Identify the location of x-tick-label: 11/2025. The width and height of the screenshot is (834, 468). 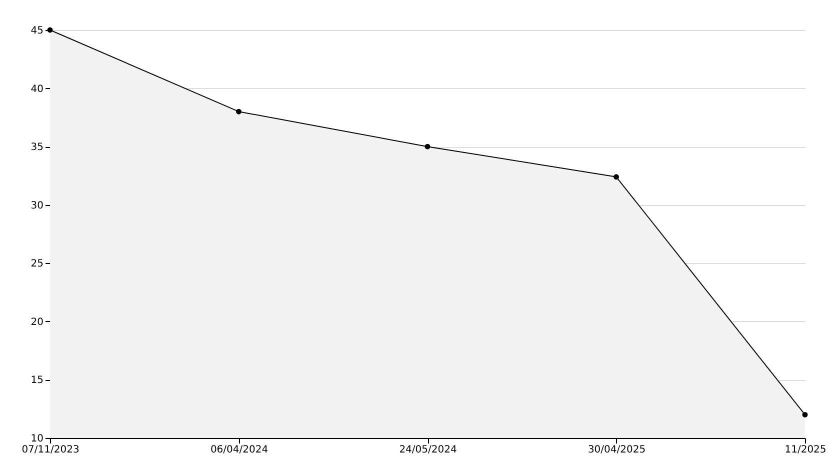
(805, 450).